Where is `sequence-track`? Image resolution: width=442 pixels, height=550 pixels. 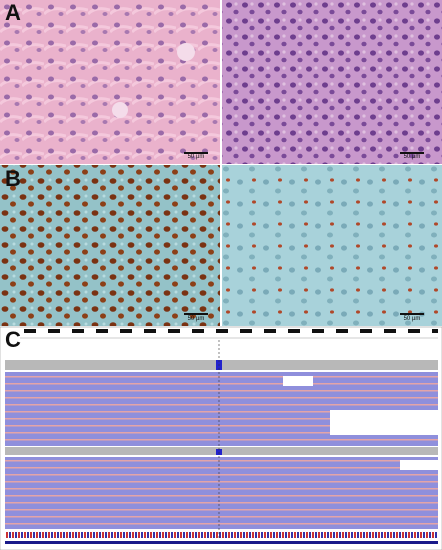
sequence-track is located at coordinates (221, 535).